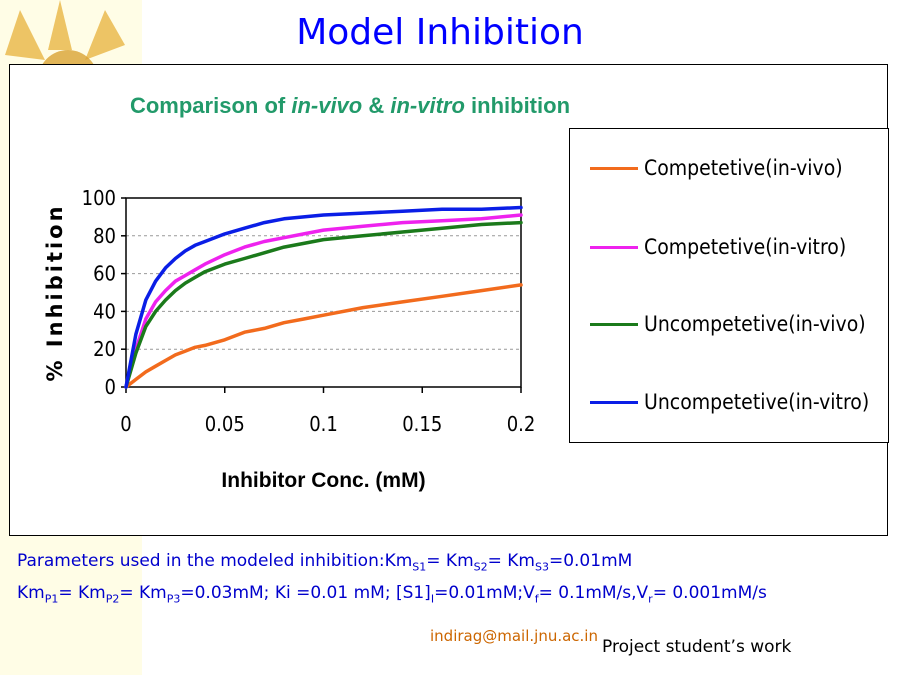 This screenshot has height=675, width=900. I want to click on x-tick-label: 0.05, so click(225, 424).